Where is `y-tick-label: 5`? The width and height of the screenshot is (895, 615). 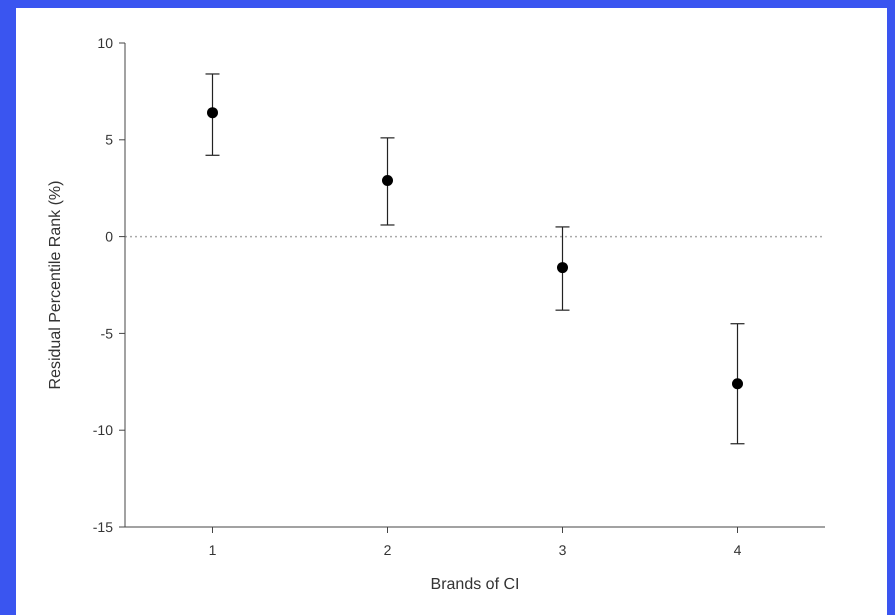
y-tick-label: 5 is located at coordinates (109, 140).